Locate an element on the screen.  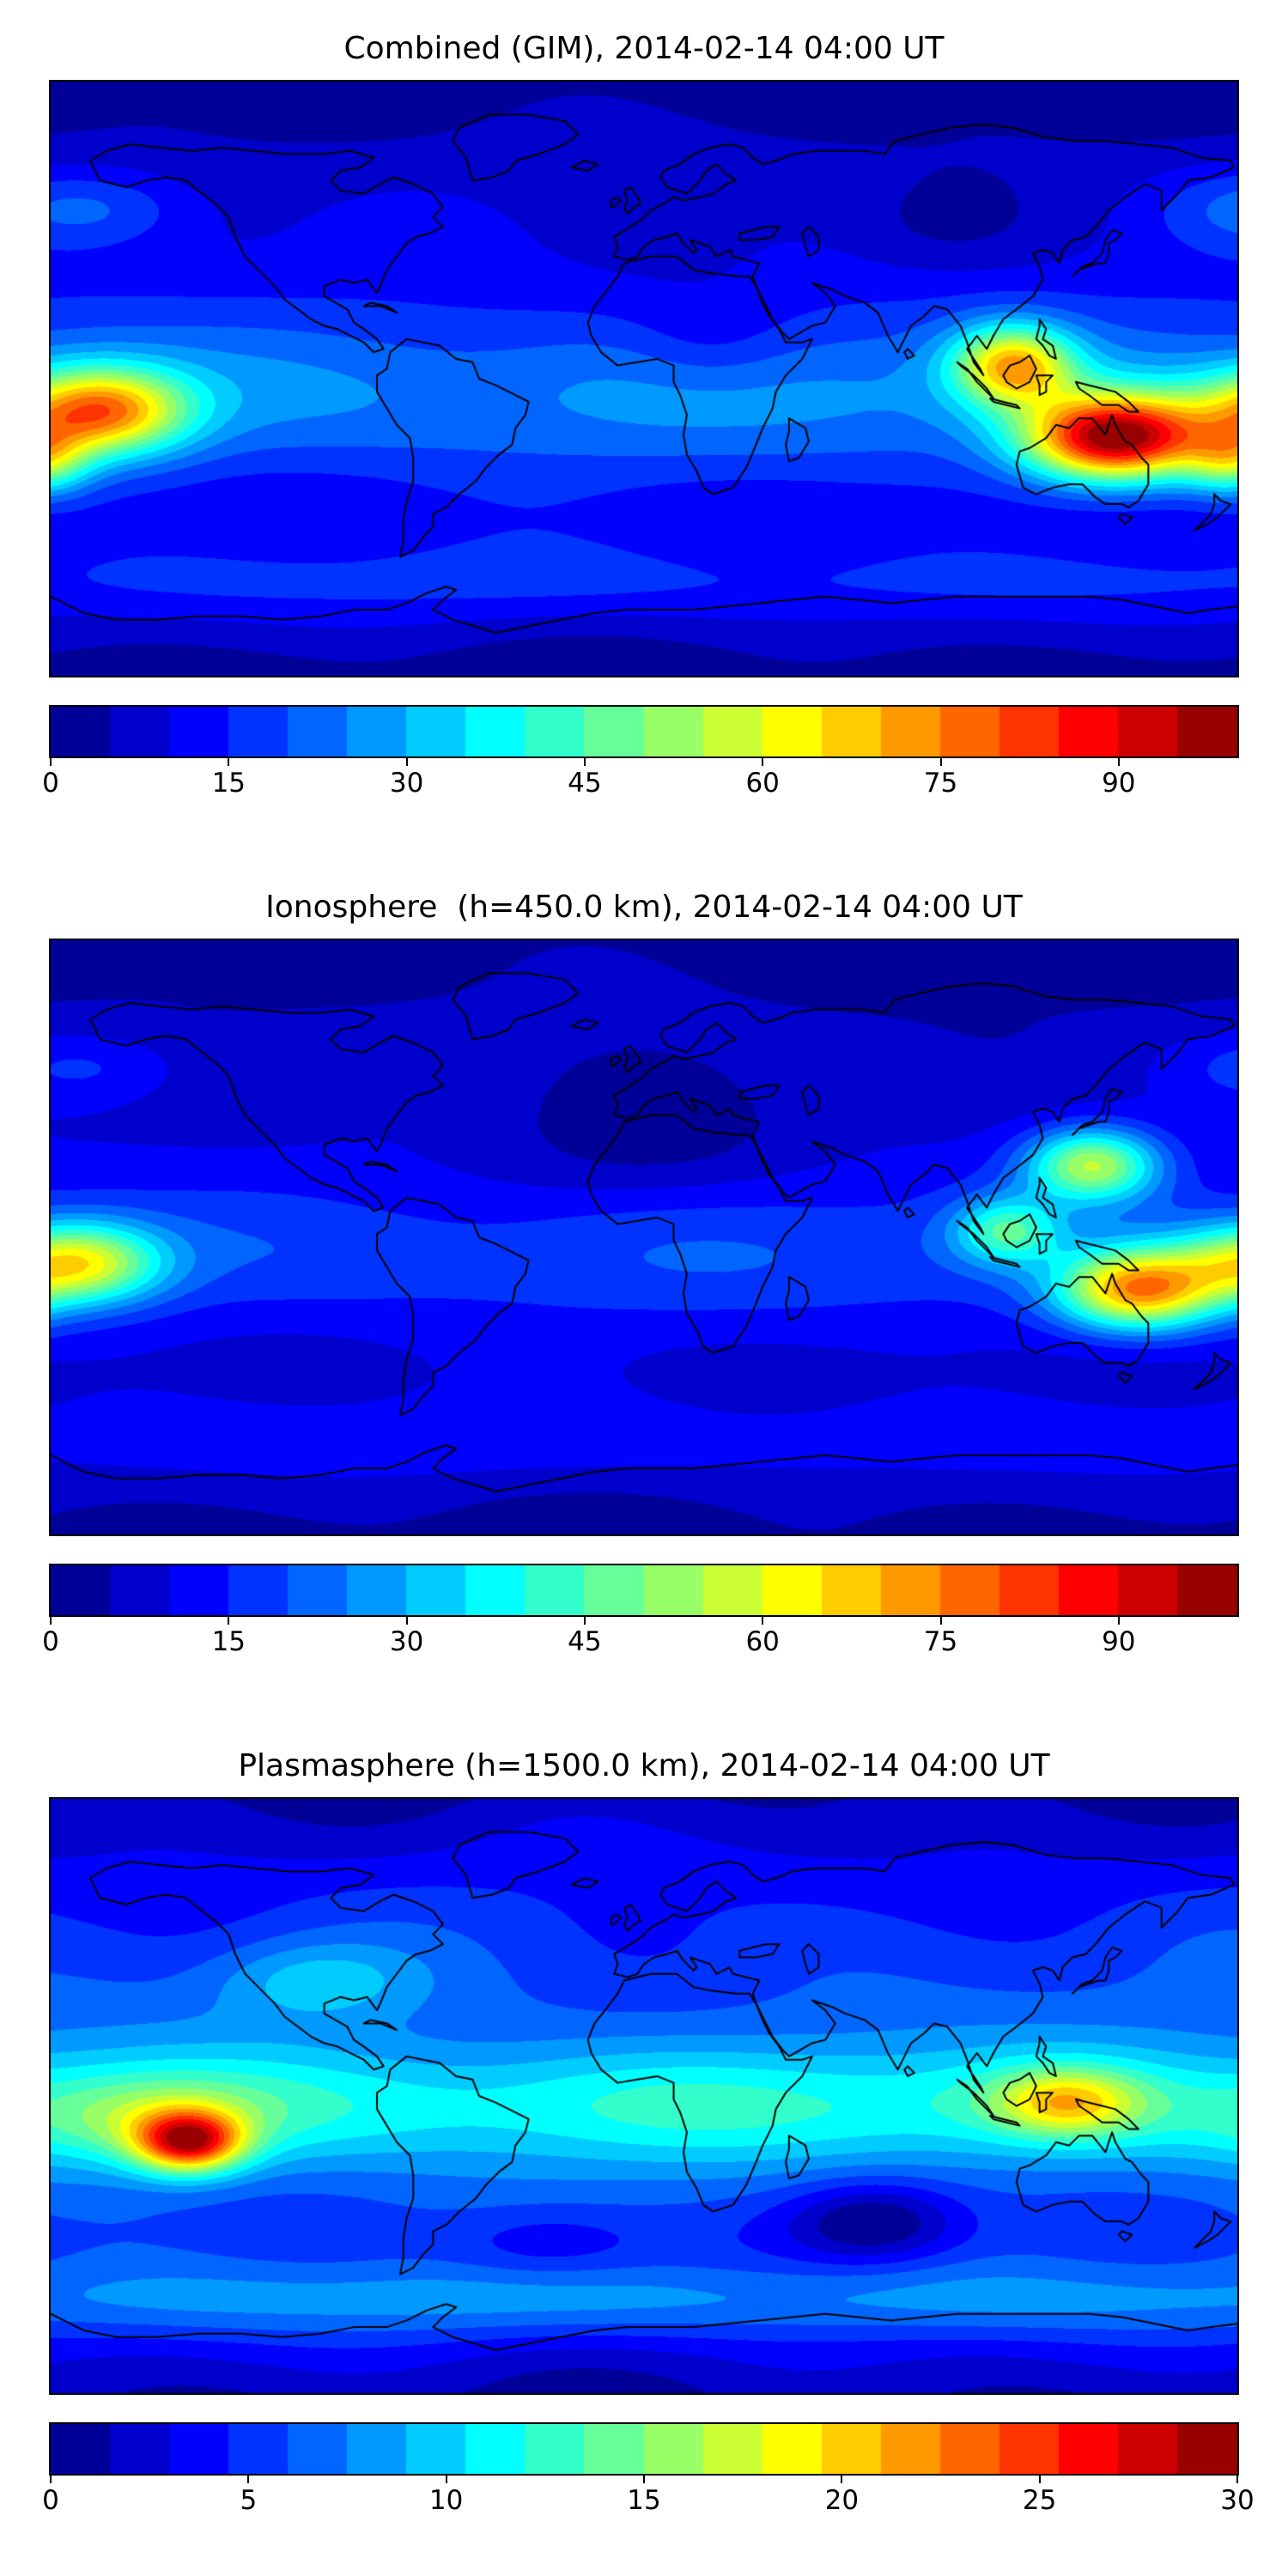
colorbar-canvas-combined is located at coordinates (644, 731).